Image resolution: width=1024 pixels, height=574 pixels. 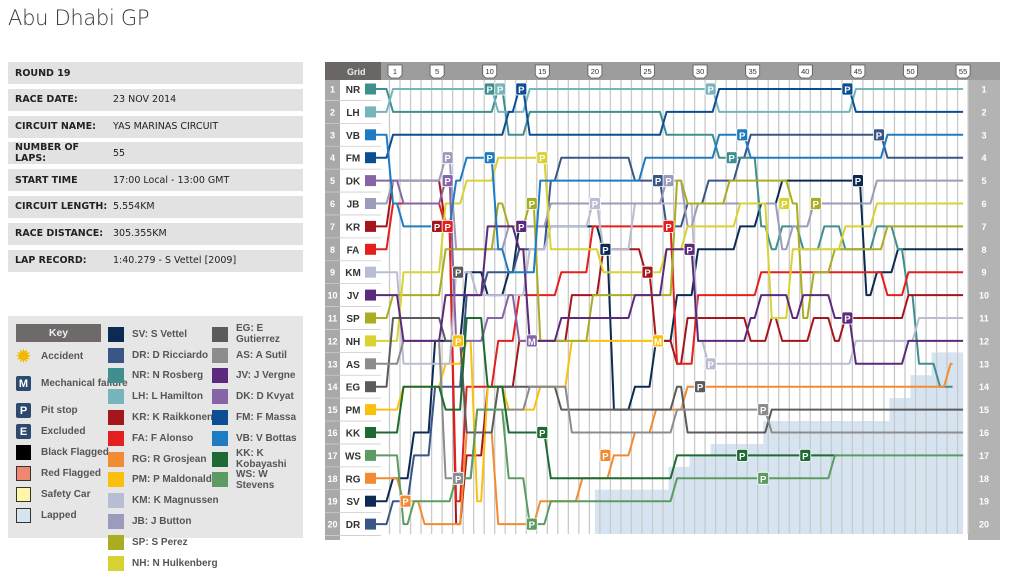 I want to click on key-label: Mechanical failure, so click(x=84, y=383).